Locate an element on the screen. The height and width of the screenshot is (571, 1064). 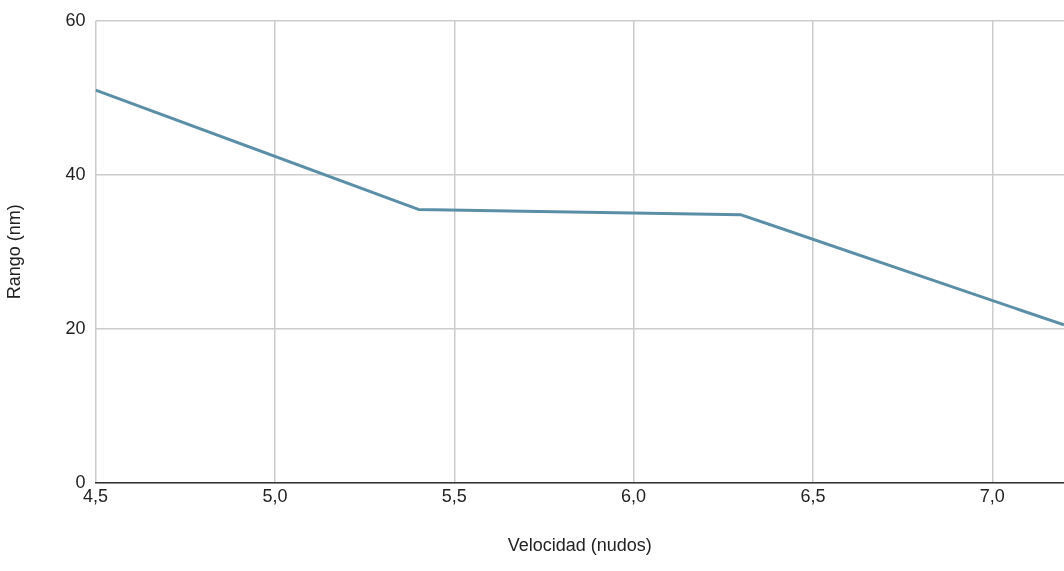
y-tick-label: 0 is located at coordinates (80, 481).